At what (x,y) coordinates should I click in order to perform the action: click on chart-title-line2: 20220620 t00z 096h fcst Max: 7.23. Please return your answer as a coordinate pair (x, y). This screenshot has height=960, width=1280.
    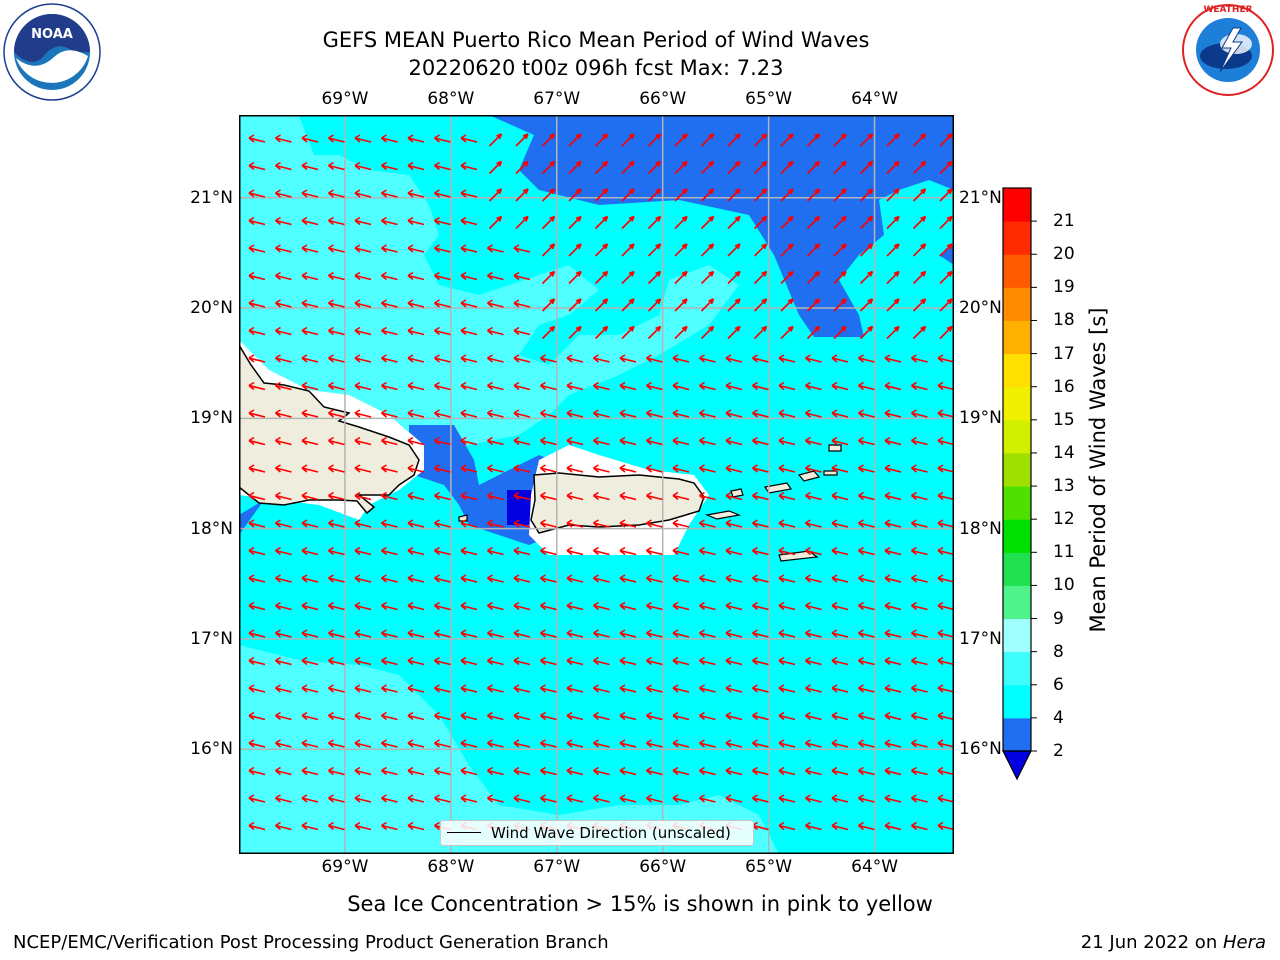
    Looking at the image, I should click on (596, 68).